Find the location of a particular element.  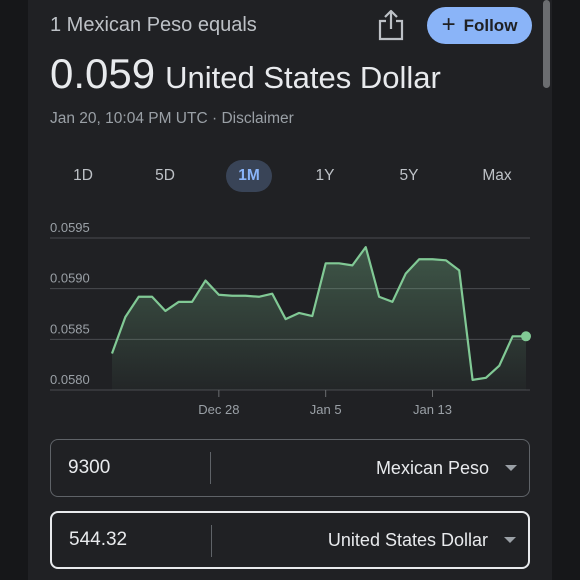

from-amount-input: 9300 is located at coordinates (89, 467).